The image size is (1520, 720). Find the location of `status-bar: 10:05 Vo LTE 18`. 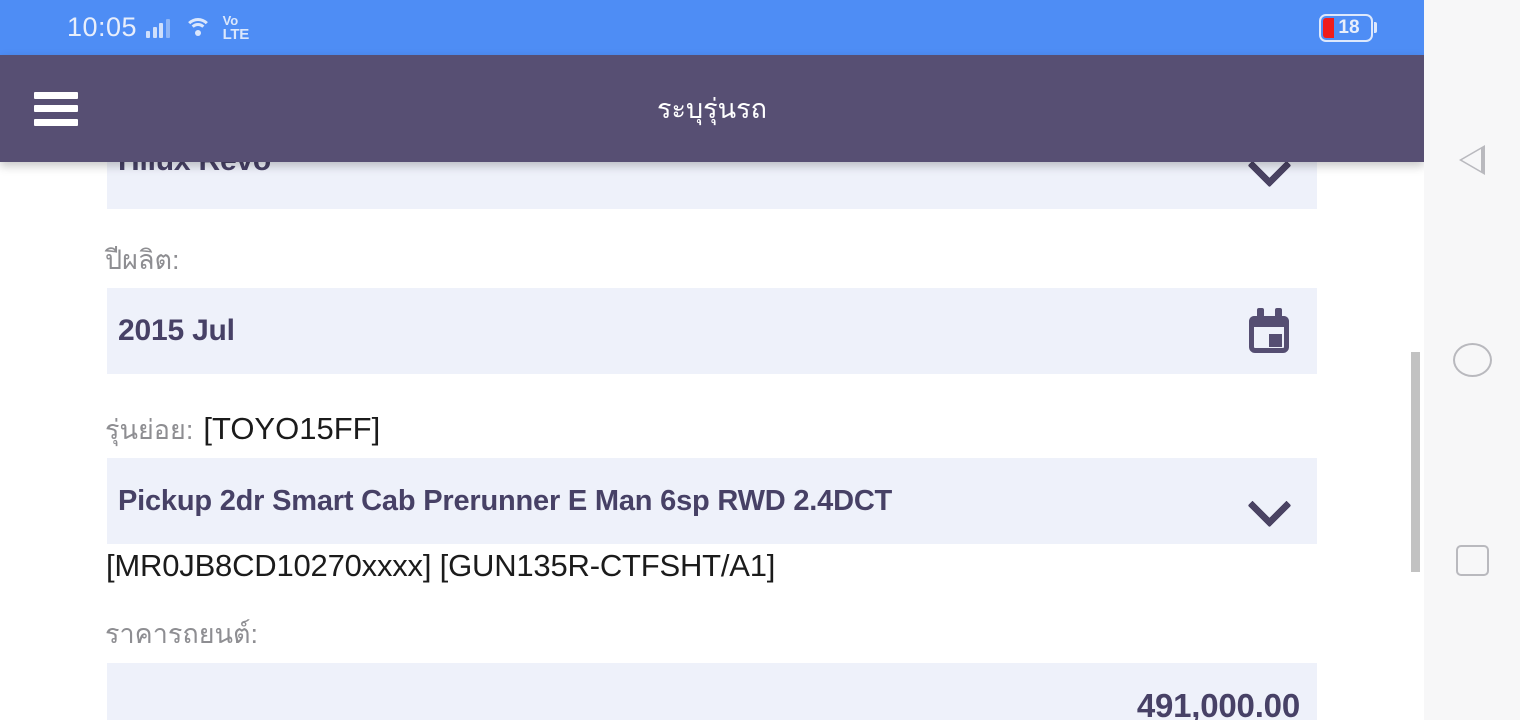

status-bar: 10:05 Vo LTE 18 is located at coordinates (712, 27).